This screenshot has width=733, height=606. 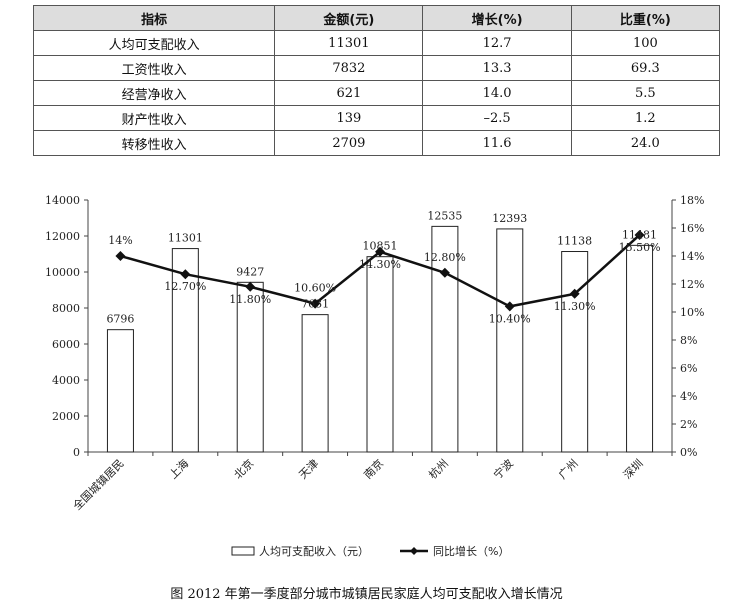 I want to click on right-tick-label: 4%, so click(x=688, y=396).